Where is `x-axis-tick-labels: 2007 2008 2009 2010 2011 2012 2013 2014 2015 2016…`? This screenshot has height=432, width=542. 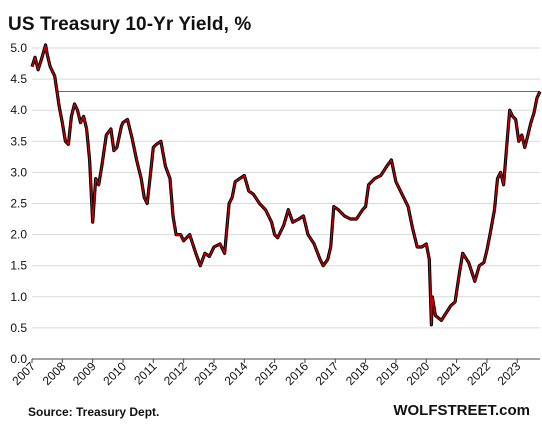 x-axis-tick-labels: 2007 2008 2009 2010 2011 2012 2013 2014 2015 2016… is located at coordinates (266, 373).